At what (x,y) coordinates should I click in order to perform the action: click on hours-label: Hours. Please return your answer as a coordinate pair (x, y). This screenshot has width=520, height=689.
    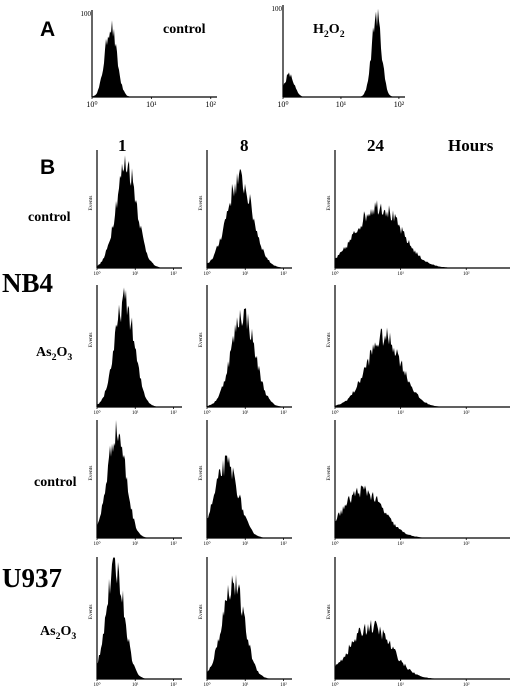
    Looking at the image, I should click on (471, 145).